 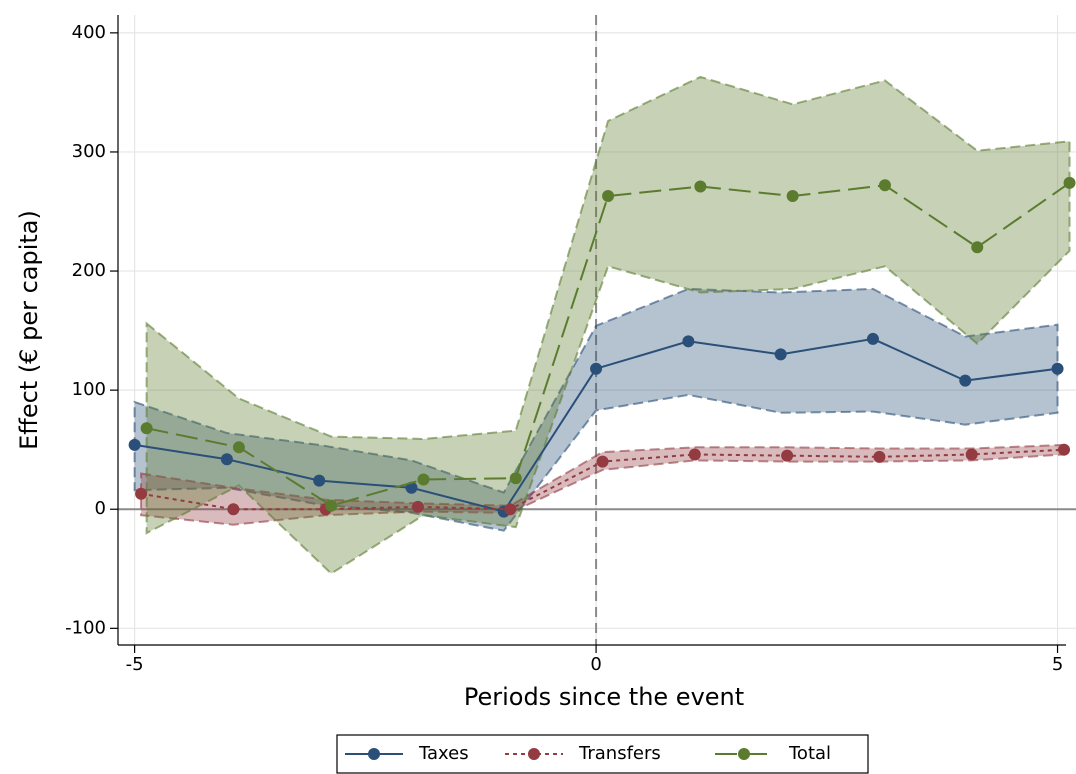 What do you see at coordinates (1057, 664) in the screenshot?
I see `x-tick-label: 5` at bounding box center [1057, 664].